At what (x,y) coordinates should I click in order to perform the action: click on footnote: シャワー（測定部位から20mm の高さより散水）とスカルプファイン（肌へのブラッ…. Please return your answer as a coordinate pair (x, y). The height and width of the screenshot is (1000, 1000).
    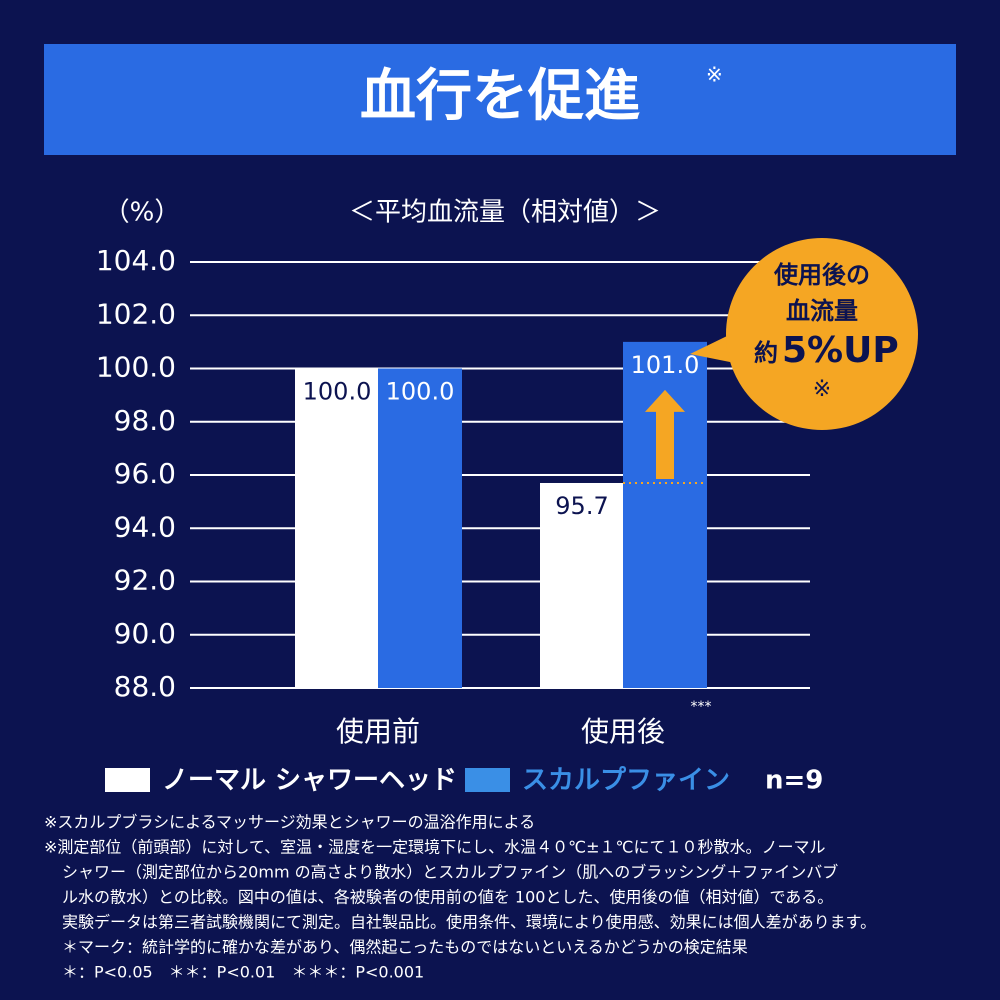
    Looking at the image, I should click on (450, 872).